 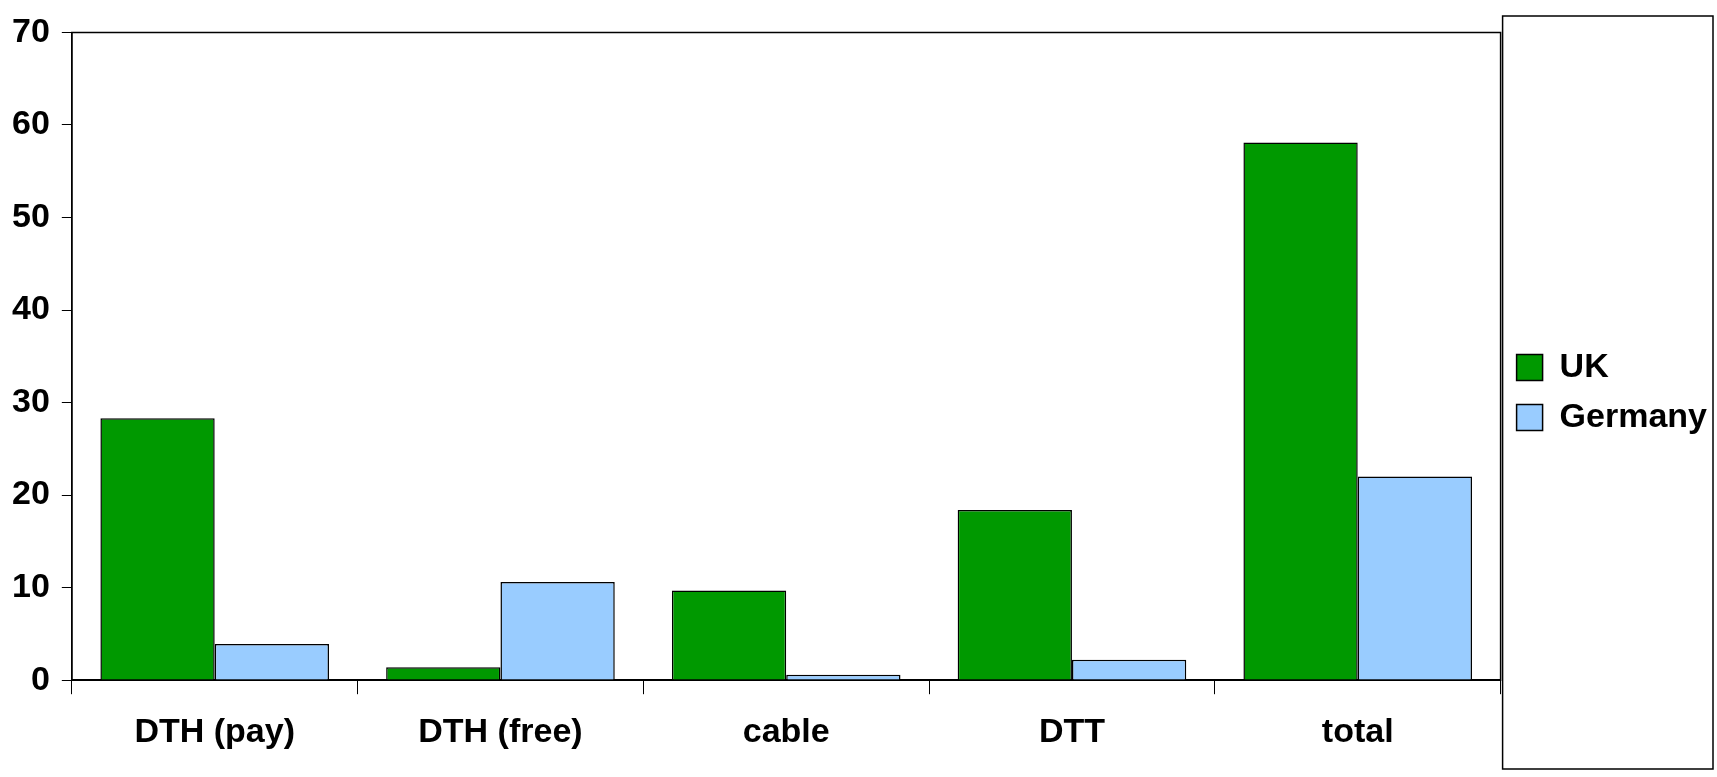 What do you see at coordinates (1584, 364) in the screenshot?
I see `legend-label: UK` at bounding box center [1584, 364].